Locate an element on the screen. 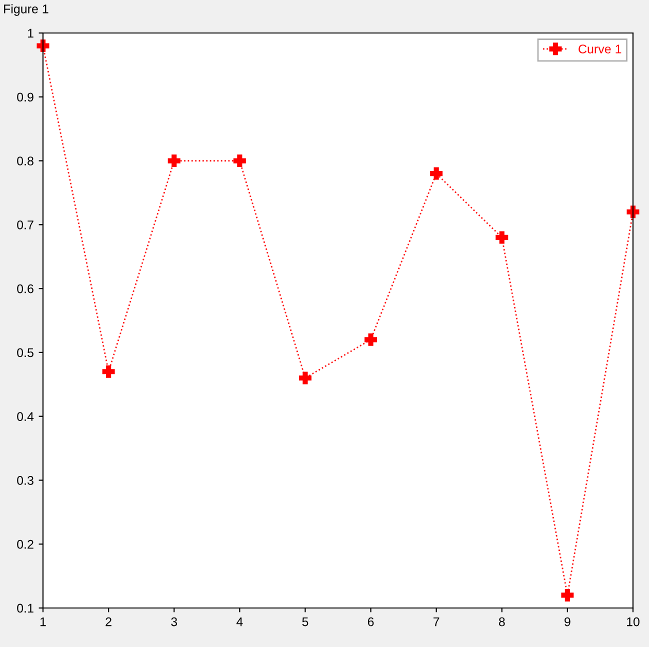 This screenshot has width=649, height=647. x-tick-label: 6 is located at coordinates (371, 621).